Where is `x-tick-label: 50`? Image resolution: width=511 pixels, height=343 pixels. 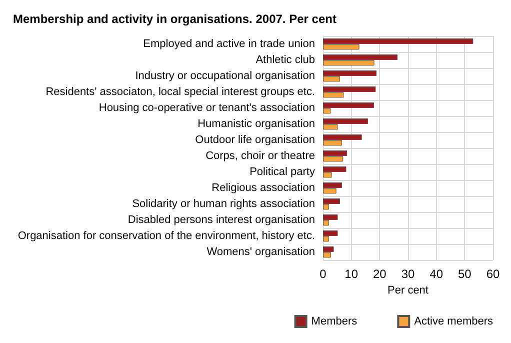 x-tick-label: 50 is located at coordinates (465, 274).